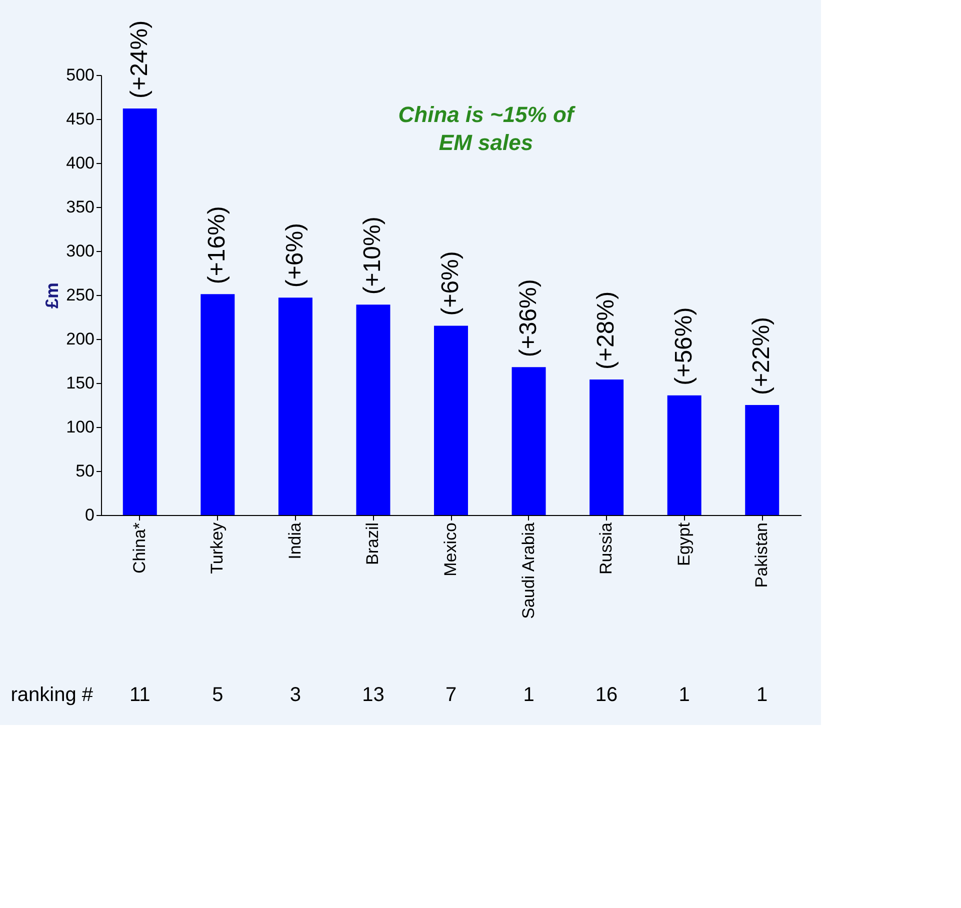 The image size is (961, 908). What do you see at coordinates (80, 75) in the screenshot?
I see `y-tick-label: 500` at bounding box center [80, 75].